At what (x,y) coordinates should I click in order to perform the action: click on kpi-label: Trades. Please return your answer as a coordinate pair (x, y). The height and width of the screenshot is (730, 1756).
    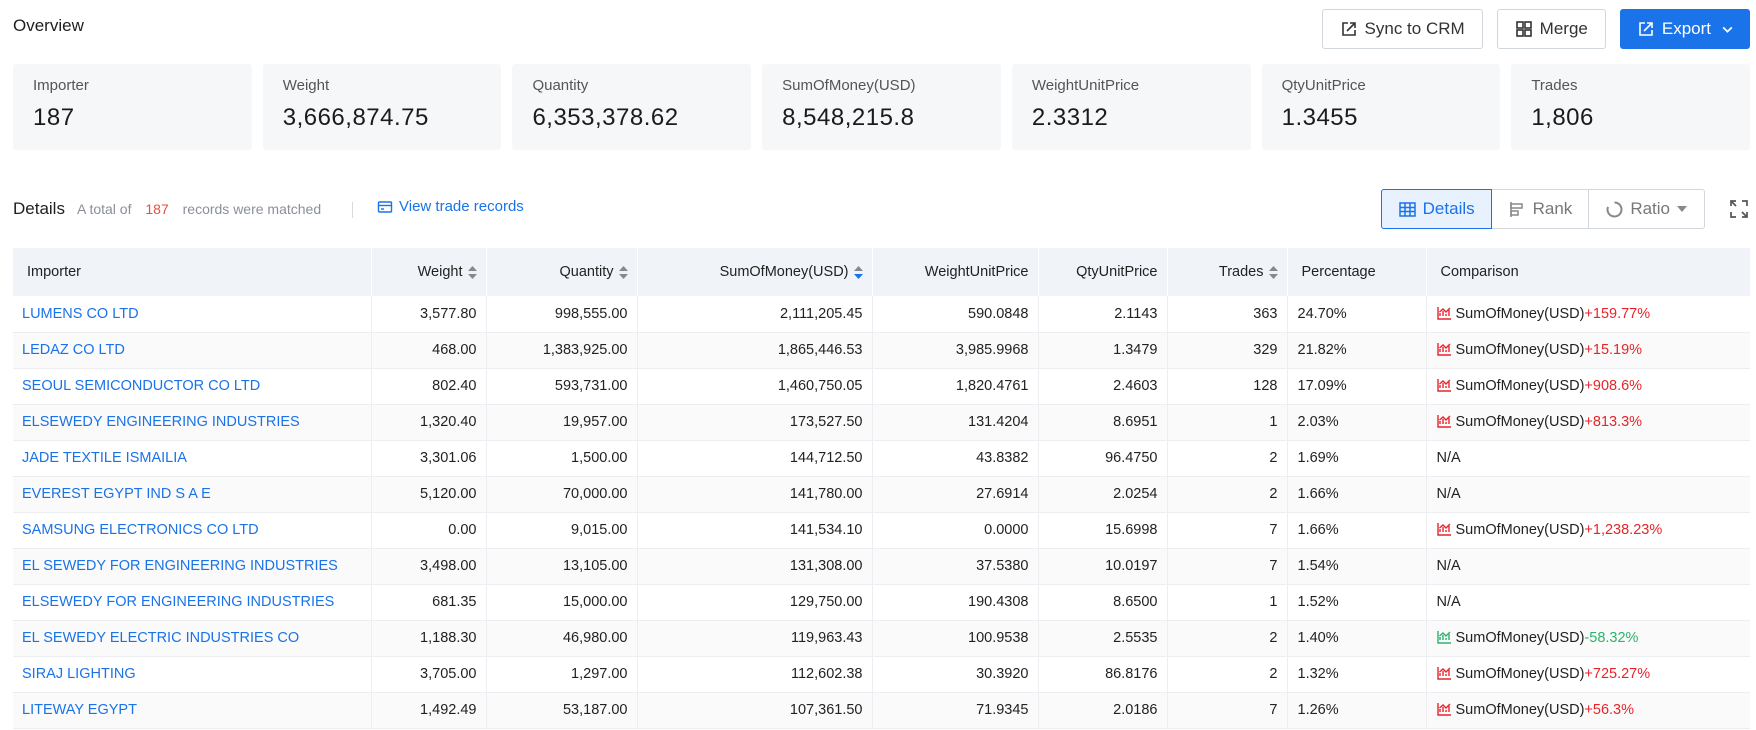
    Looking at the image, I should click on (1554, 85).